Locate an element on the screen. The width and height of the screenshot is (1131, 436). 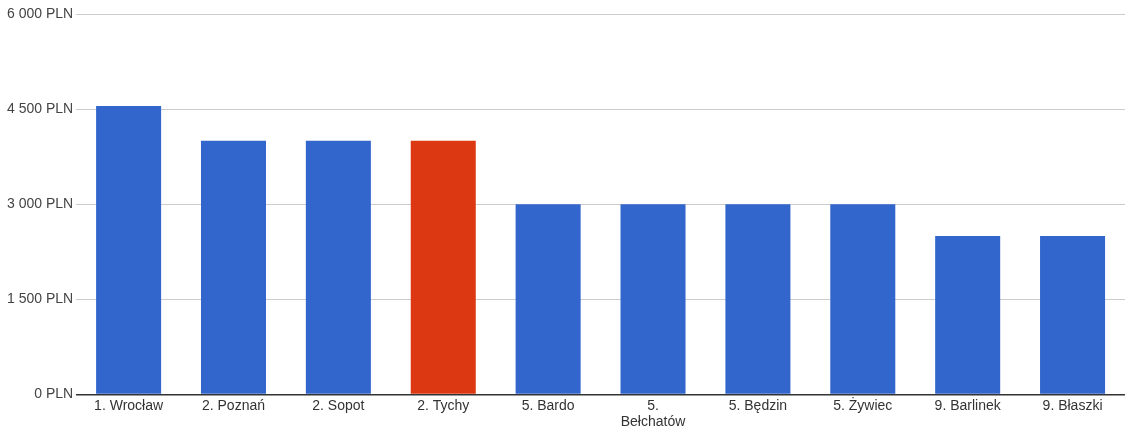
x-tick-label: 5. Bełchatów is located at coordinates (653, 413).